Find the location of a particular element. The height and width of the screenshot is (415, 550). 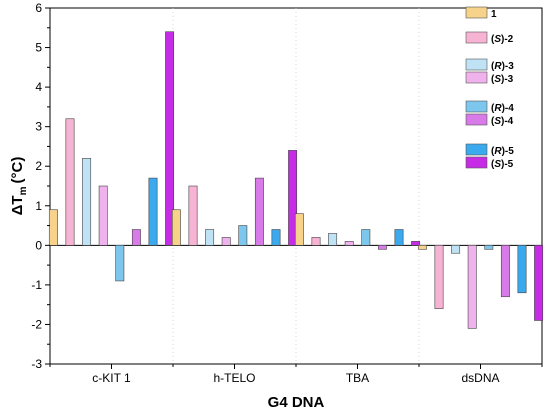

y-axis-title-unit: (°C) is located at coordinates (17, 170).